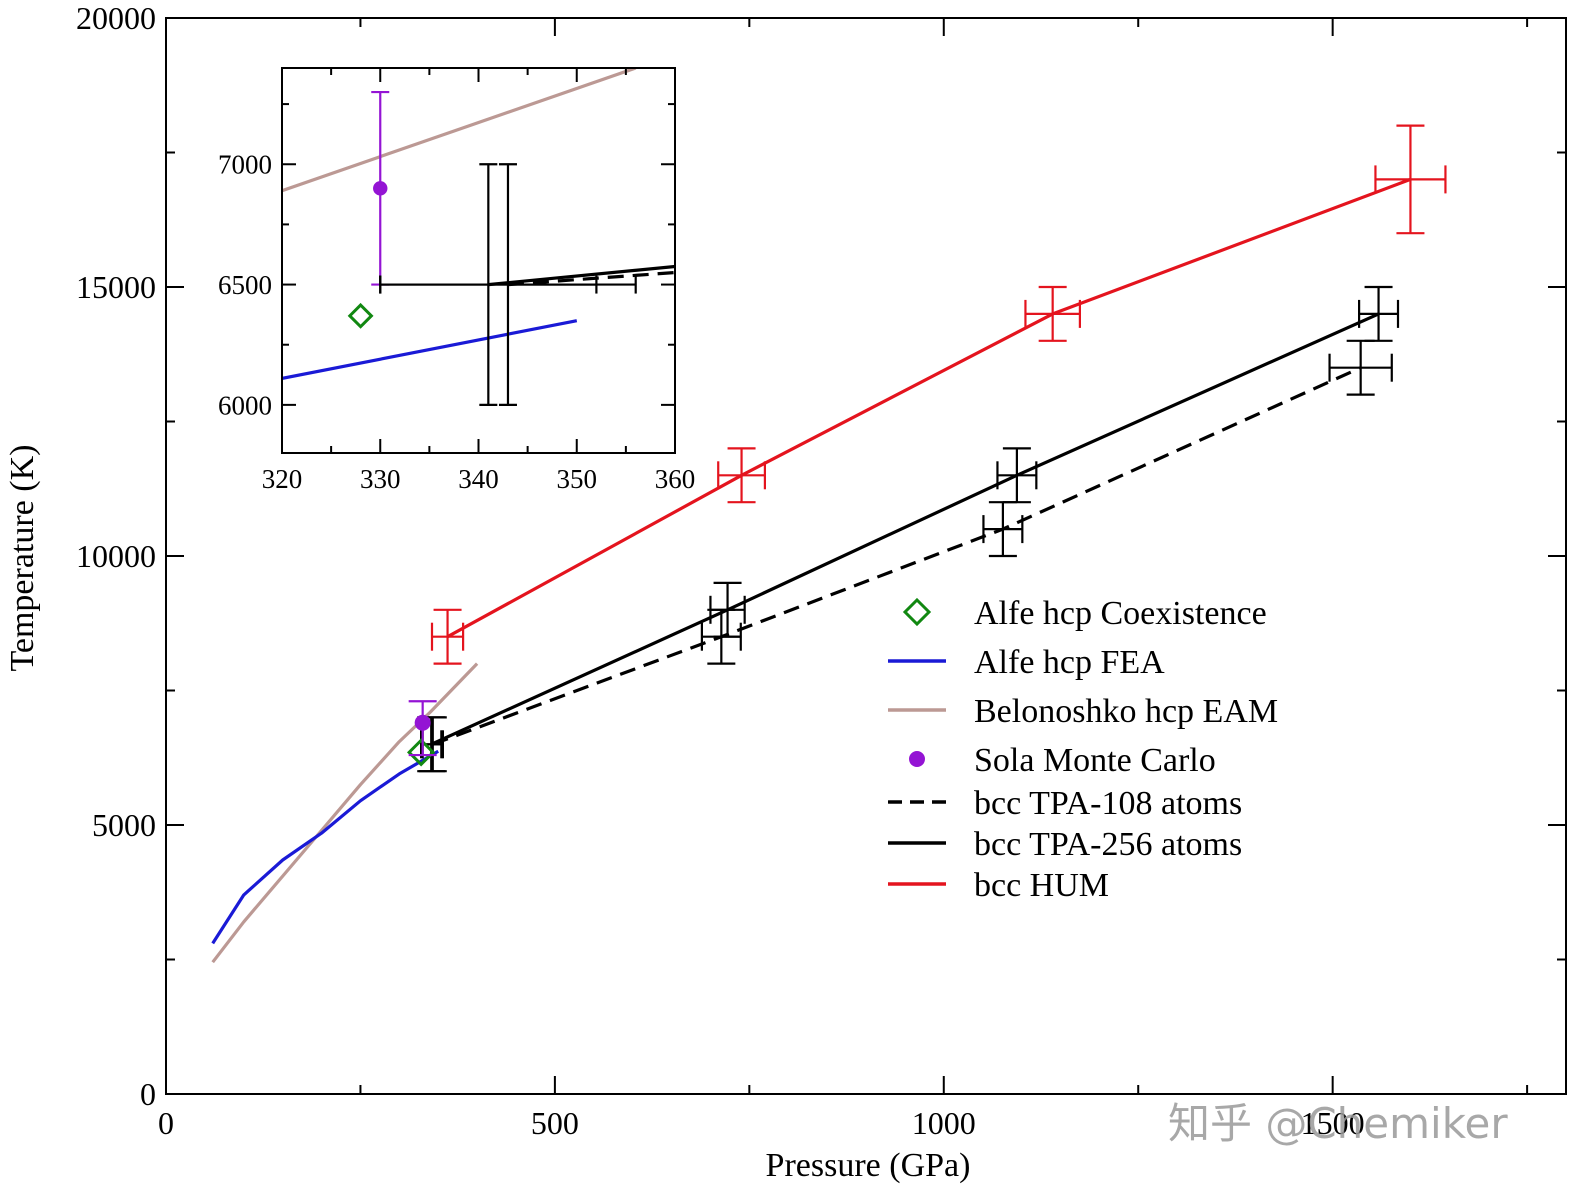 The image size is (1576, 1191). What do you see at coordinates (325, 847) in the screenshot?
I see `series-line` at bounding box center [325, 847].